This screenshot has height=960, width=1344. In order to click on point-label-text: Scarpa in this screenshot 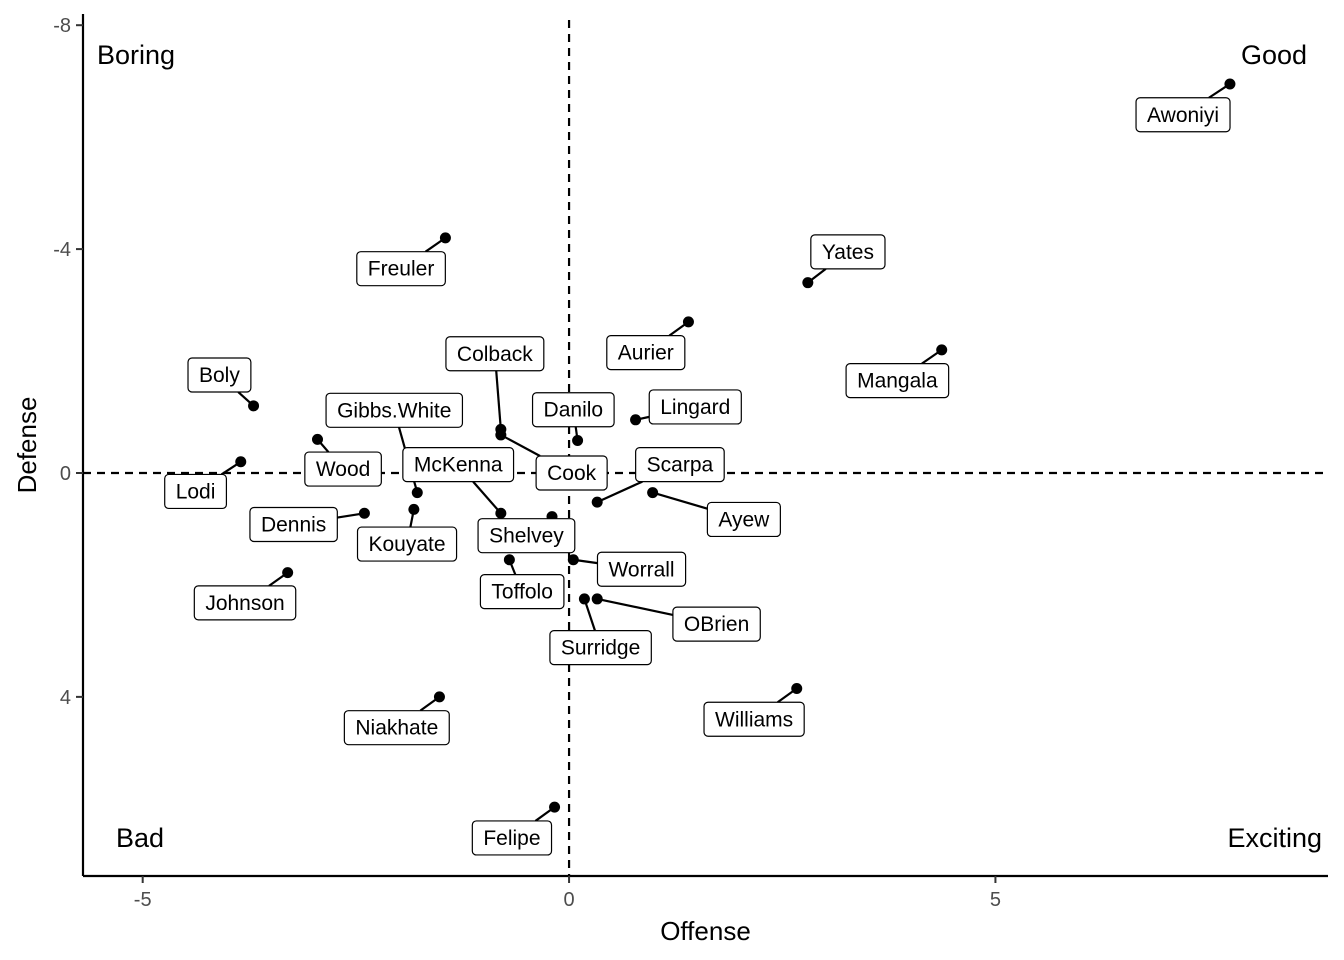, I will do `click(680, 465)`.